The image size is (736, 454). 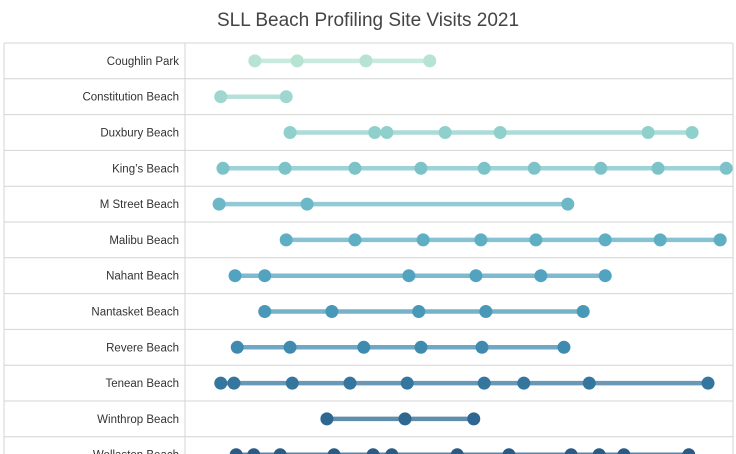 What do you see at coordinates (144, 241) in the screenshot?
I see `row-label: Malibu Beach` at bounding box center [144, 241].